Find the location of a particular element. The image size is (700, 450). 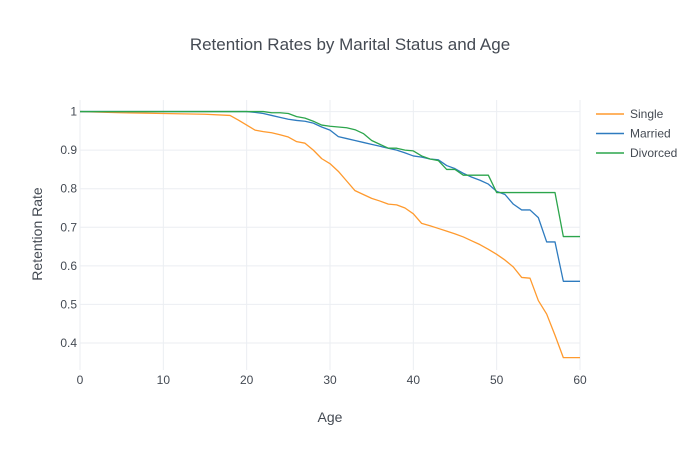

legend-label: Married is located at coordinates (650, 134).